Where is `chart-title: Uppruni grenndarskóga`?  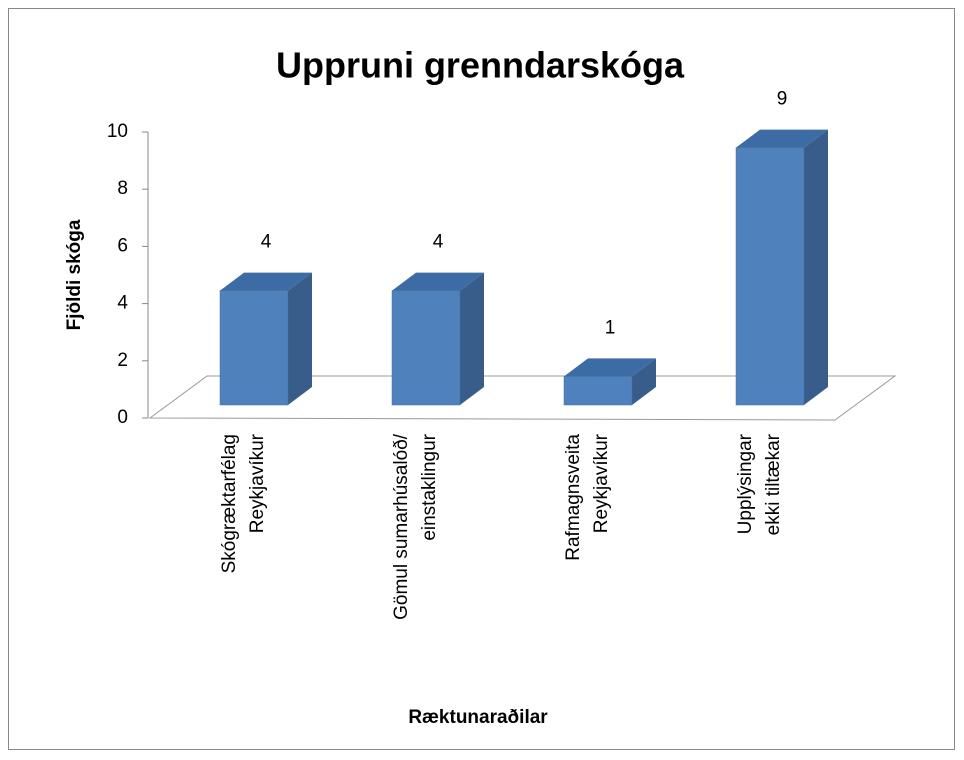
chart-title: Uppruni grenndarskóga is located at coordinates (480, 65).